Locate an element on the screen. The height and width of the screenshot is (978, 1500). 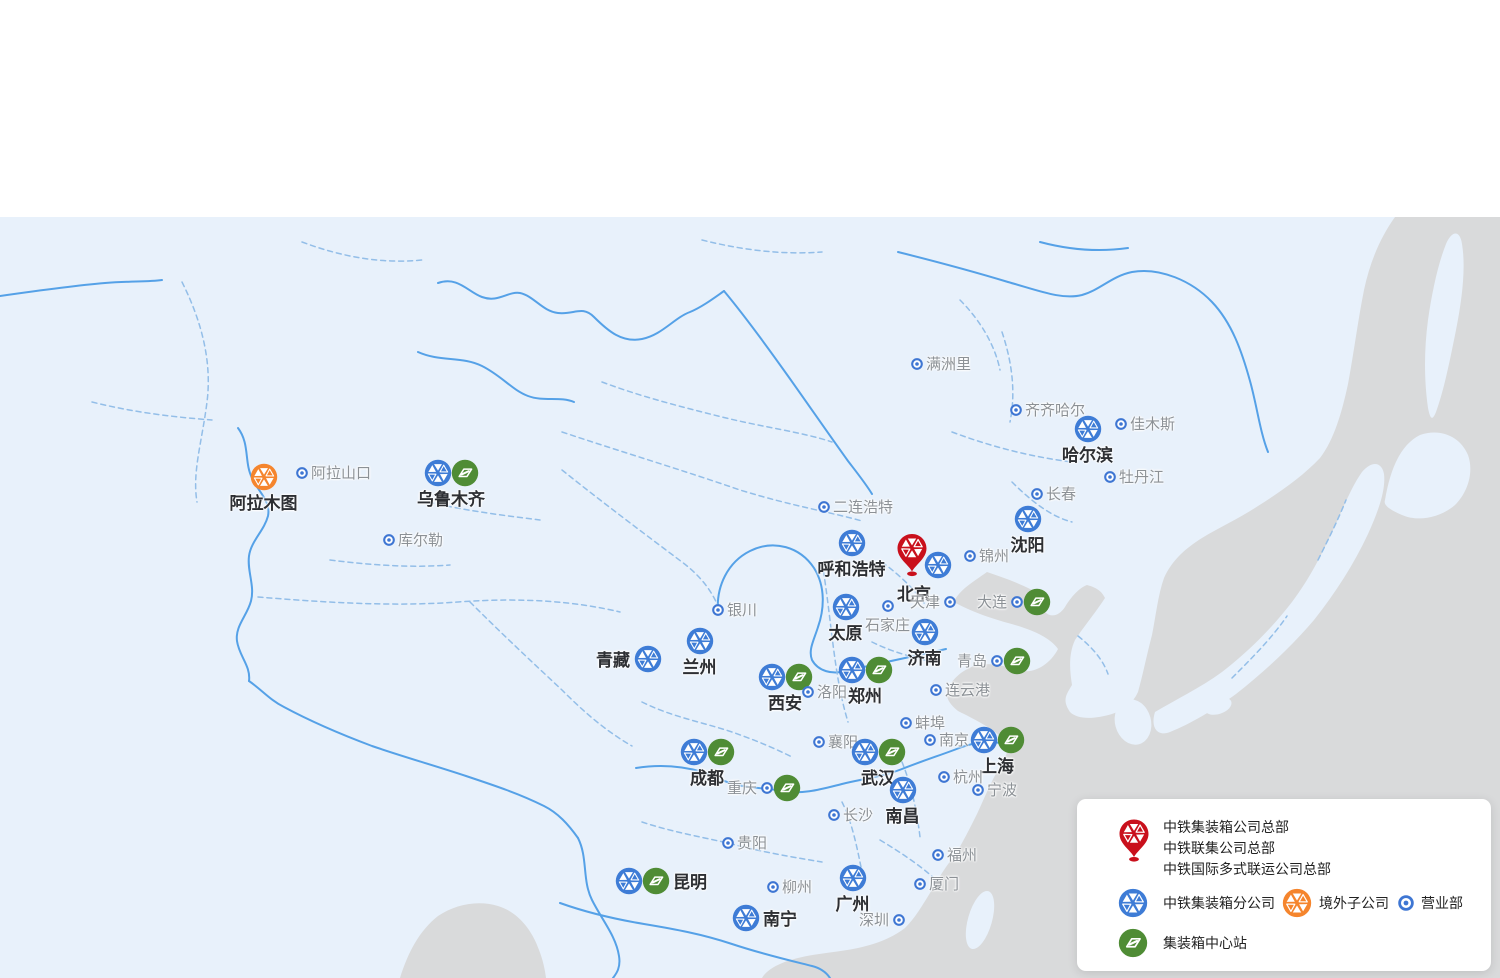
map-marker-沈阳: 沈阳 is located at coordinates (1028, 530).